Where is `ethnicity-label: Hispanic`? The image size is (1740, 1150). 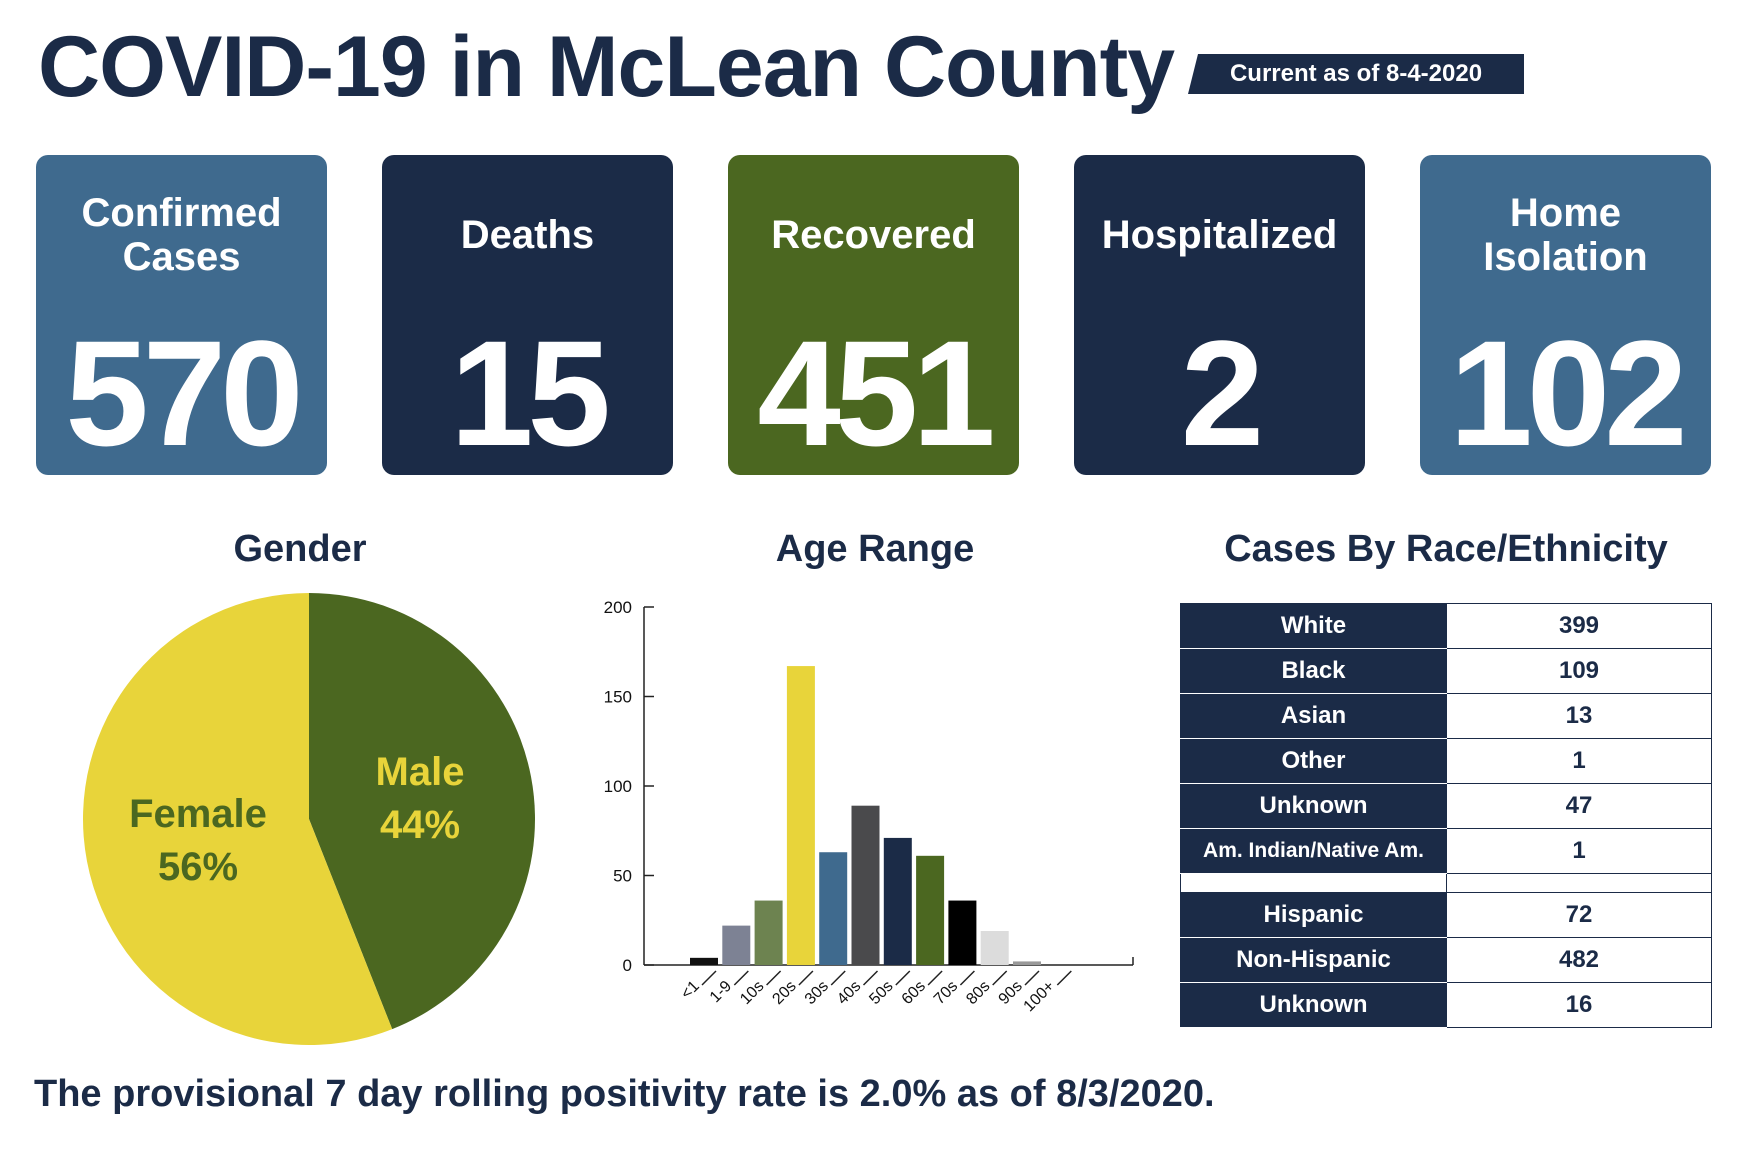 ethnicity-label: Hispanic is located at coordinates (1313, 915).